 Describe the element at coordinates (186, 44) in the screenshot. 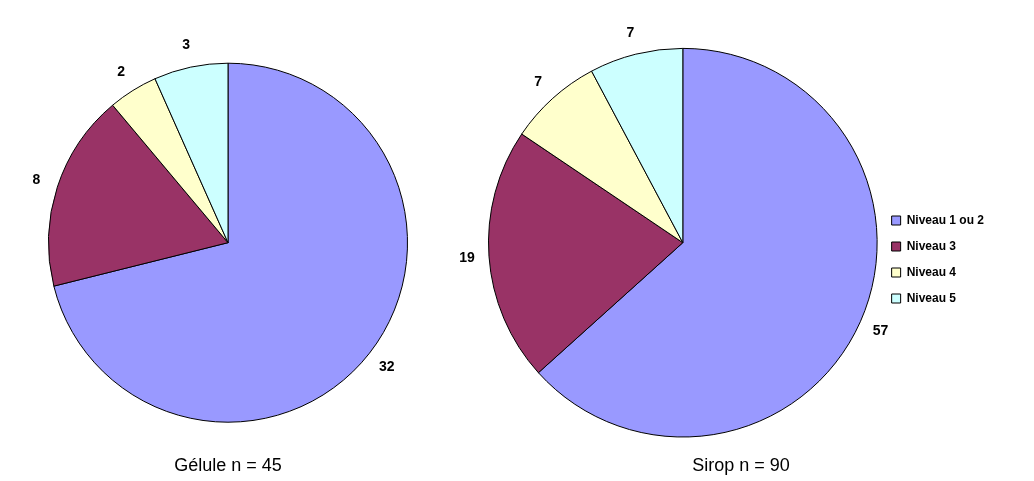

I see `data-label: 3` at that location.